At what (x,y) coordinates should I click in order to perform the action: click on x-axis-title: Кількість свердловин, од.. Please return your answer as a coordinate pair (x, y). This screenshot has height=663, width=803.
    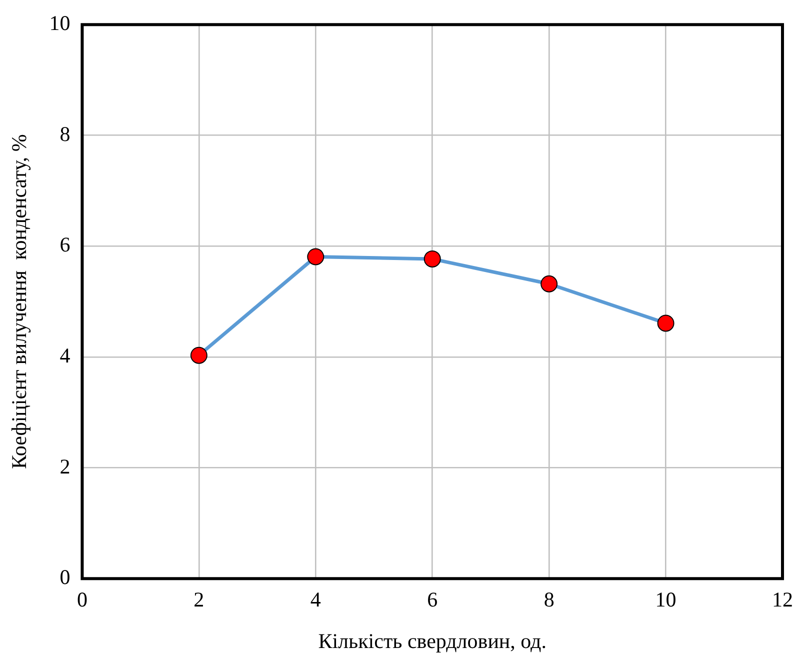
    Looking at the image, I should click on (432, 640).